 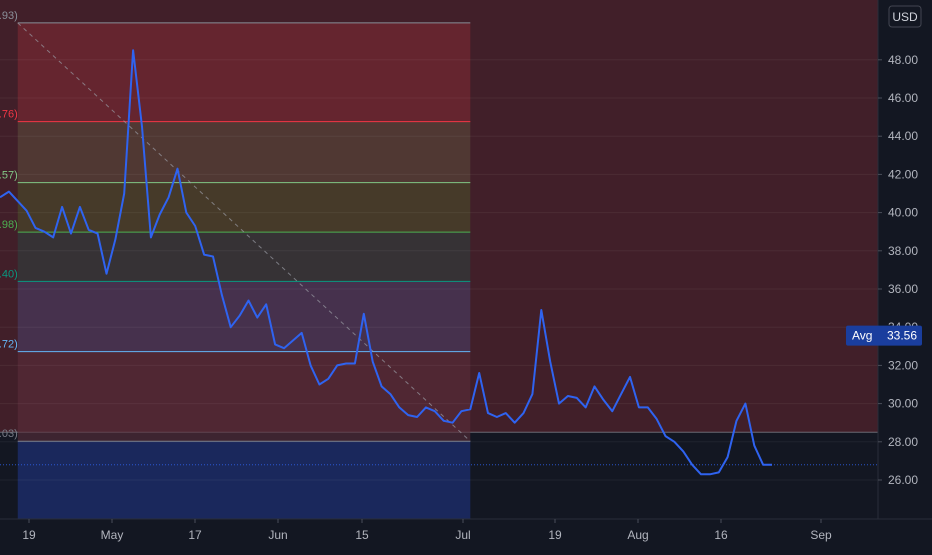 What do you see at coordinates (862, 336) in the screenshot?
I see `avg-label: Avg` at bounding box center [862, 336].